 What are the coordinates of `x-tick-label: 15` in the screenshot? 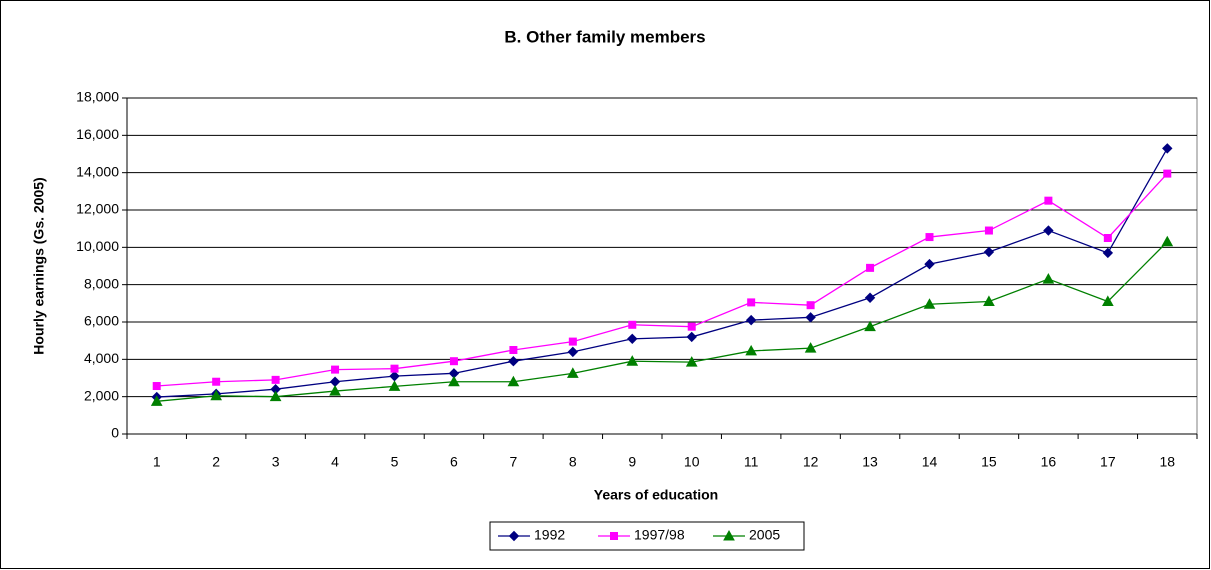 It's located at (989, 462).